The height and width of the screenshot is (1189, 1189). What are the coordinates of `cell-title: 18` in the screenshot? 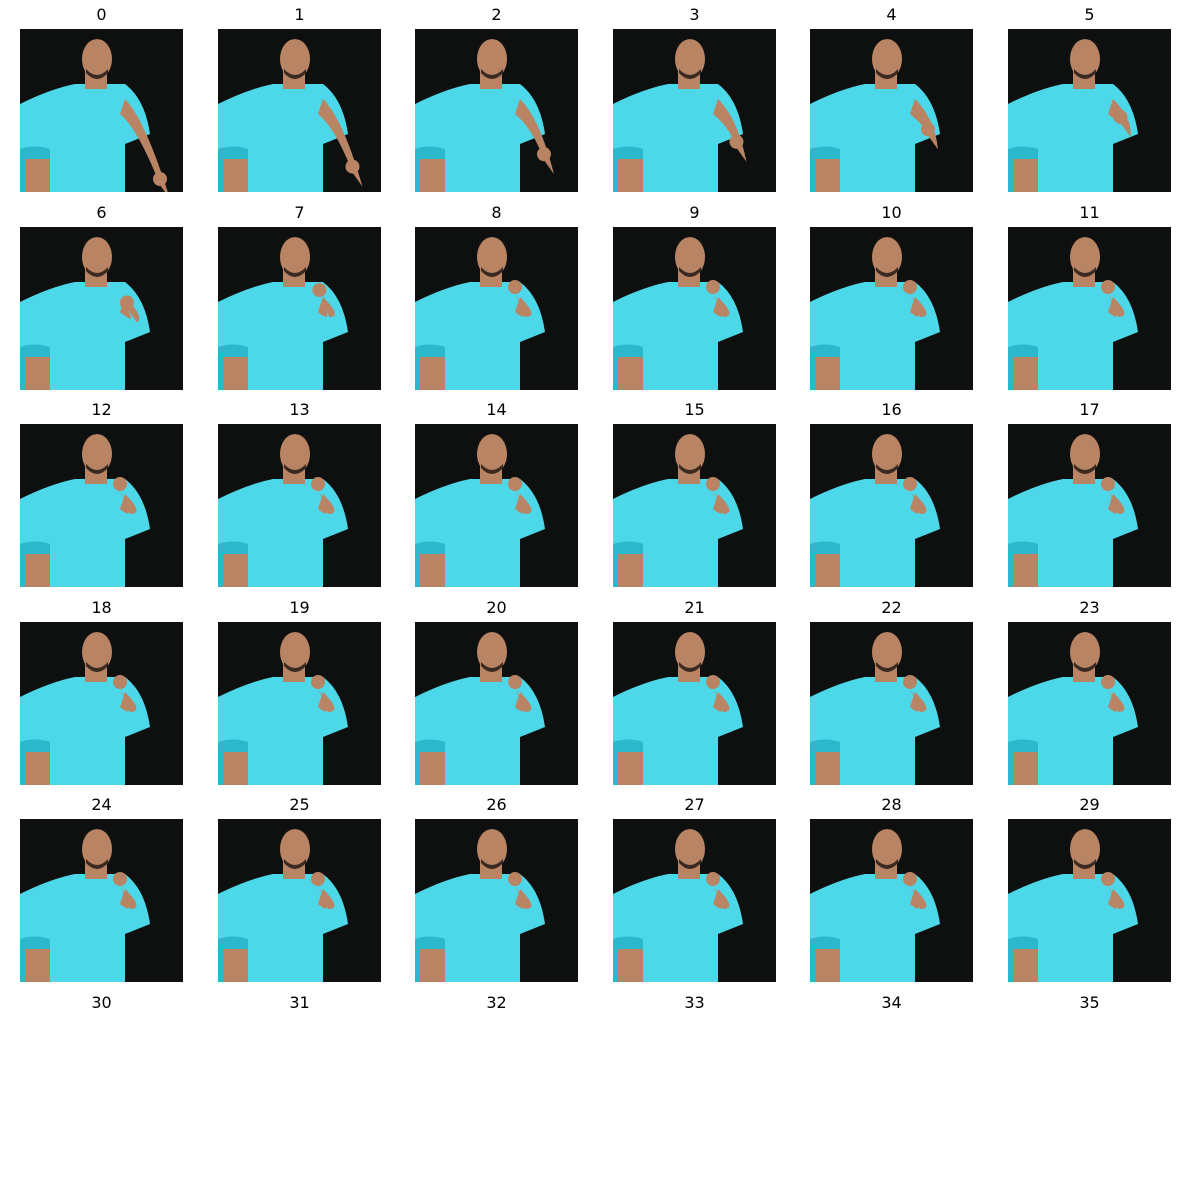 It's located at (101, 607).